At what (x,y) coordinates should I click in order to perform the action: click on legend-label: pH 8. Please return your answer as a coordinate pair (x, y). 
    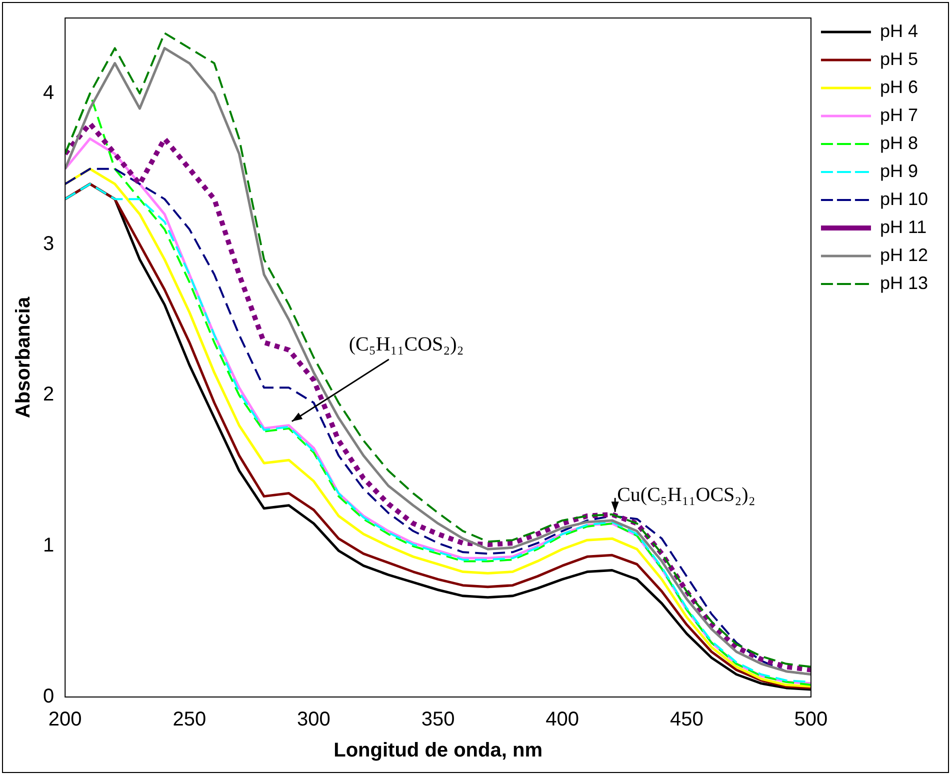
    Looking at the image, I should click on (899, 142).